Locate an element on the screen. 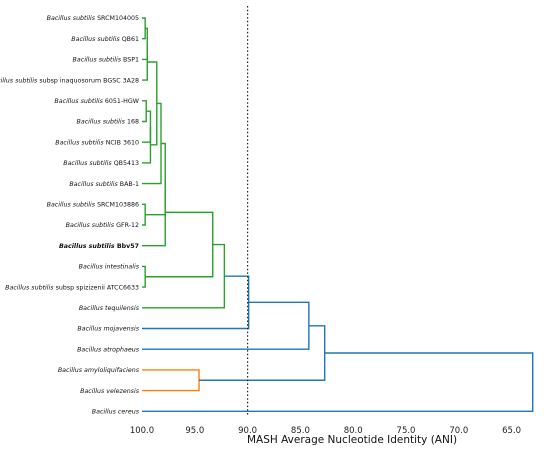 The width and height of the screenshot is (550, 450). leaf-label: Bacillus subtilis SRCM104005 is located at coordinates (93, 18).